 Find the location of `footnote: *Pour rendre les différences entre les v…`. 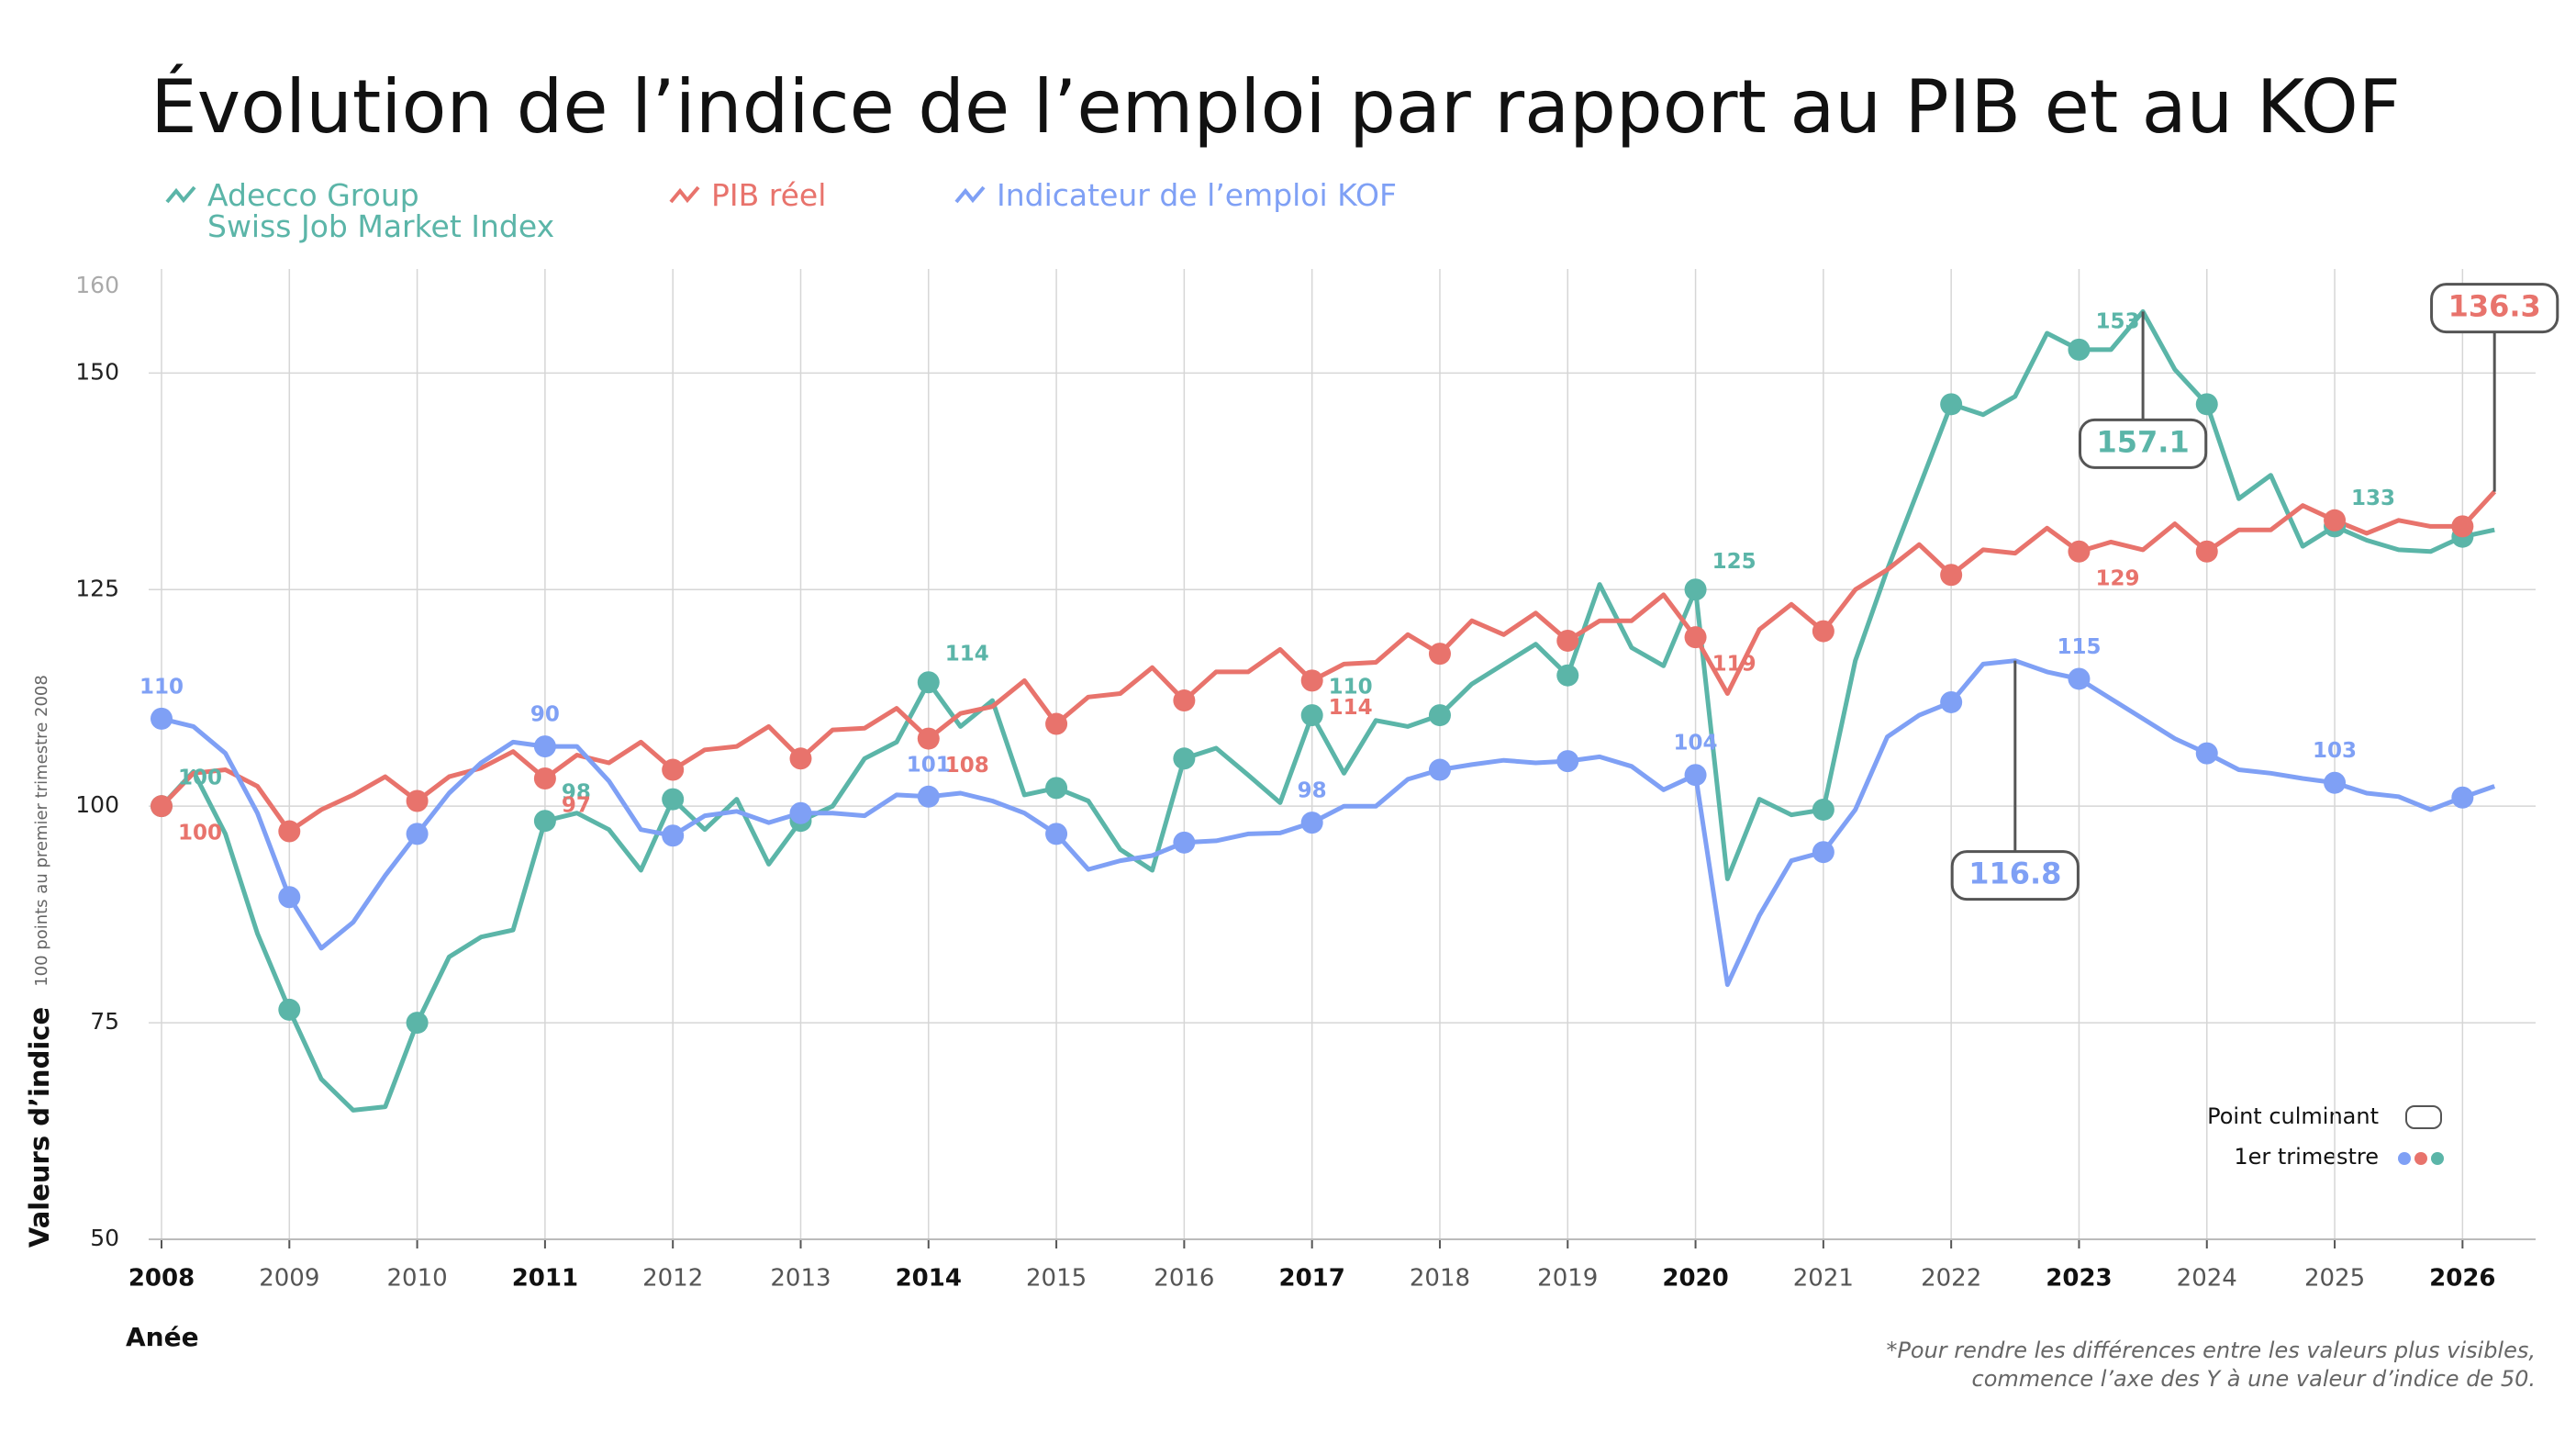

footnote: *Pour rendre les différences entre les v… is located at coordinates (2211, 1350).